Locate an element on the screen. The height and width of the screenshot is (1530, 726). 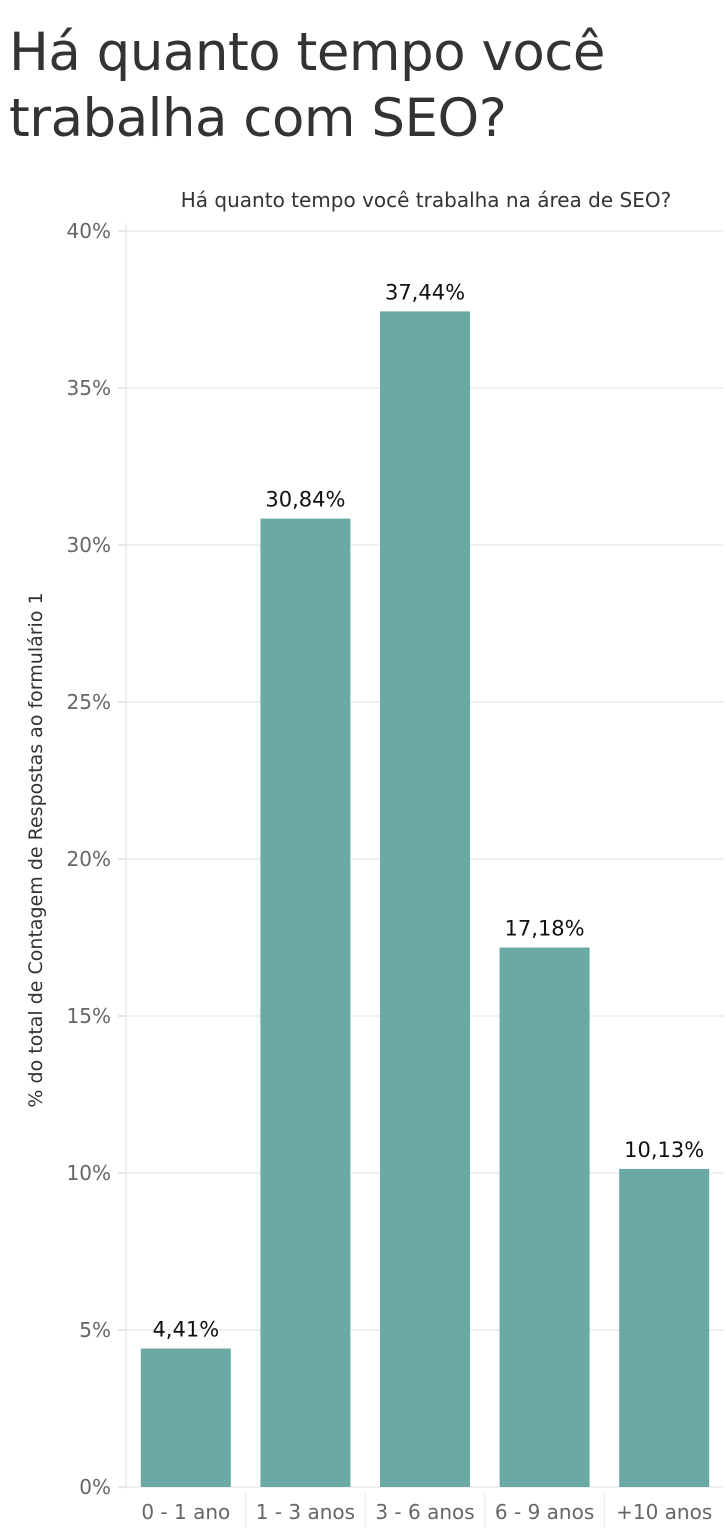
x-tick-label: 3 - 6 anos is located at coordinates (424, 1512).